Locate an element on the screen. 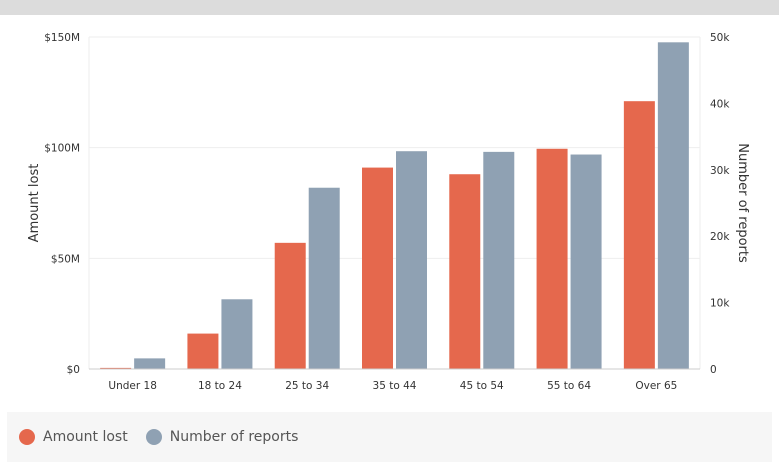 This screenshot has height=462, width=779. category-label: 18 to 24 is located at coordinates (220, 386).